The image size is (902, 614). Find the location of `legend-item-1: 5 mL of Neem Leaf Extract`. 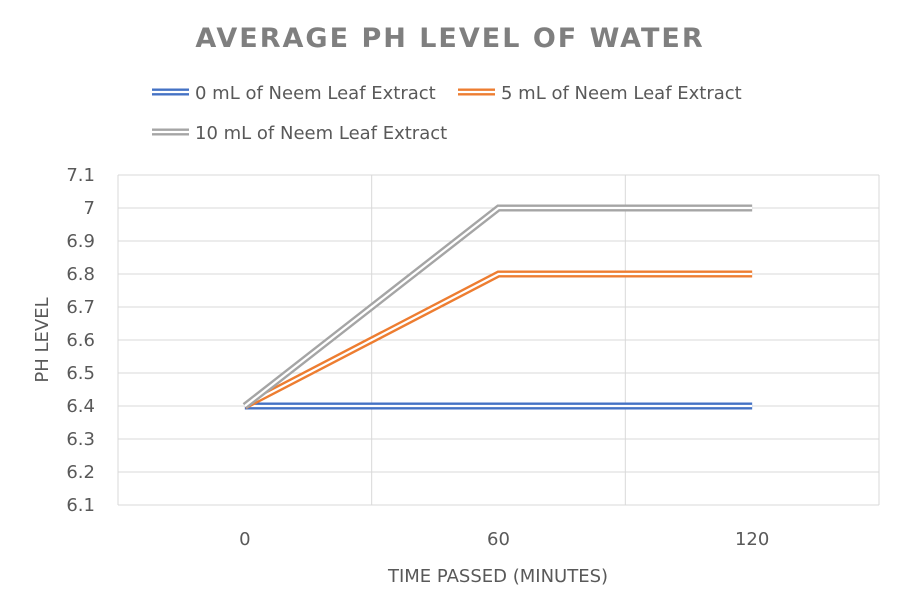

legend-item-1: 5 mL of Neem Leaf Extract is located at coordinates (600, 93).